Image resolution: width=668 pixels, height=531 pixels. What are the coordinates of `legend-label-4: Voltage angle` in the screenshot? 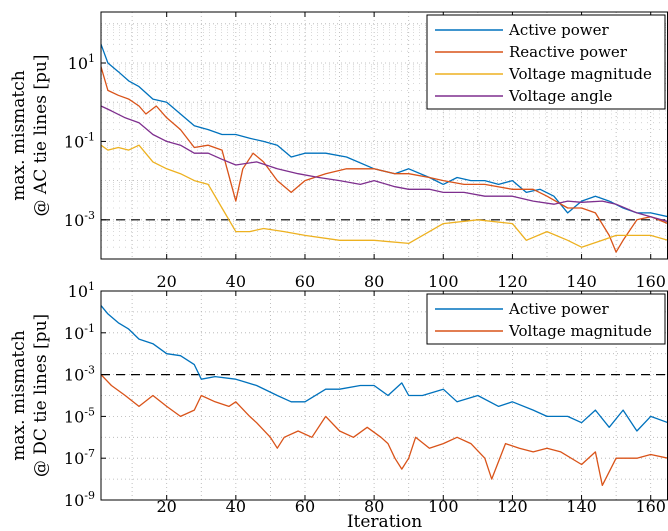 It's located at (560, 96).